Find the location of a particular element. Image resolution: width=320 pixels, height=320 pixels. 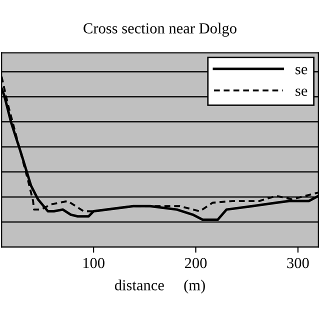

x-tick-label: 100 is located at coordinates (93, 263).